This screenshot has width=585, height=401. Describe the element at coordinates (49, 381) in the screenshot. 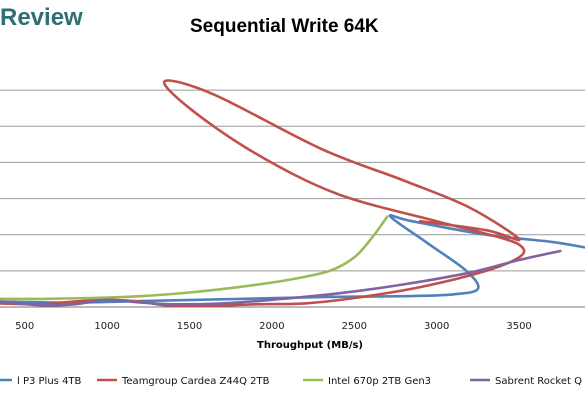

I see `legend-label-0: l P3 Plus 4TB` at that location.